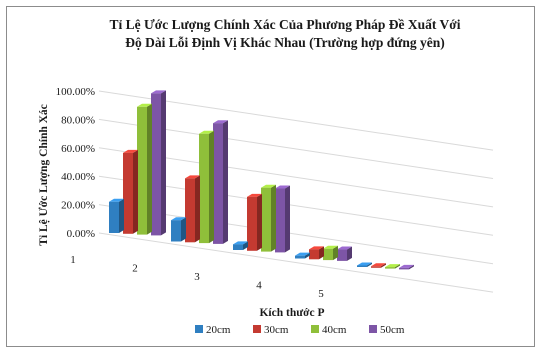 The image size is (543, 354). I want to click on y-tick-labels: 0.00% 20.00% 40.00% 60.00% 80.00% 100.00%, so click(75, 163).